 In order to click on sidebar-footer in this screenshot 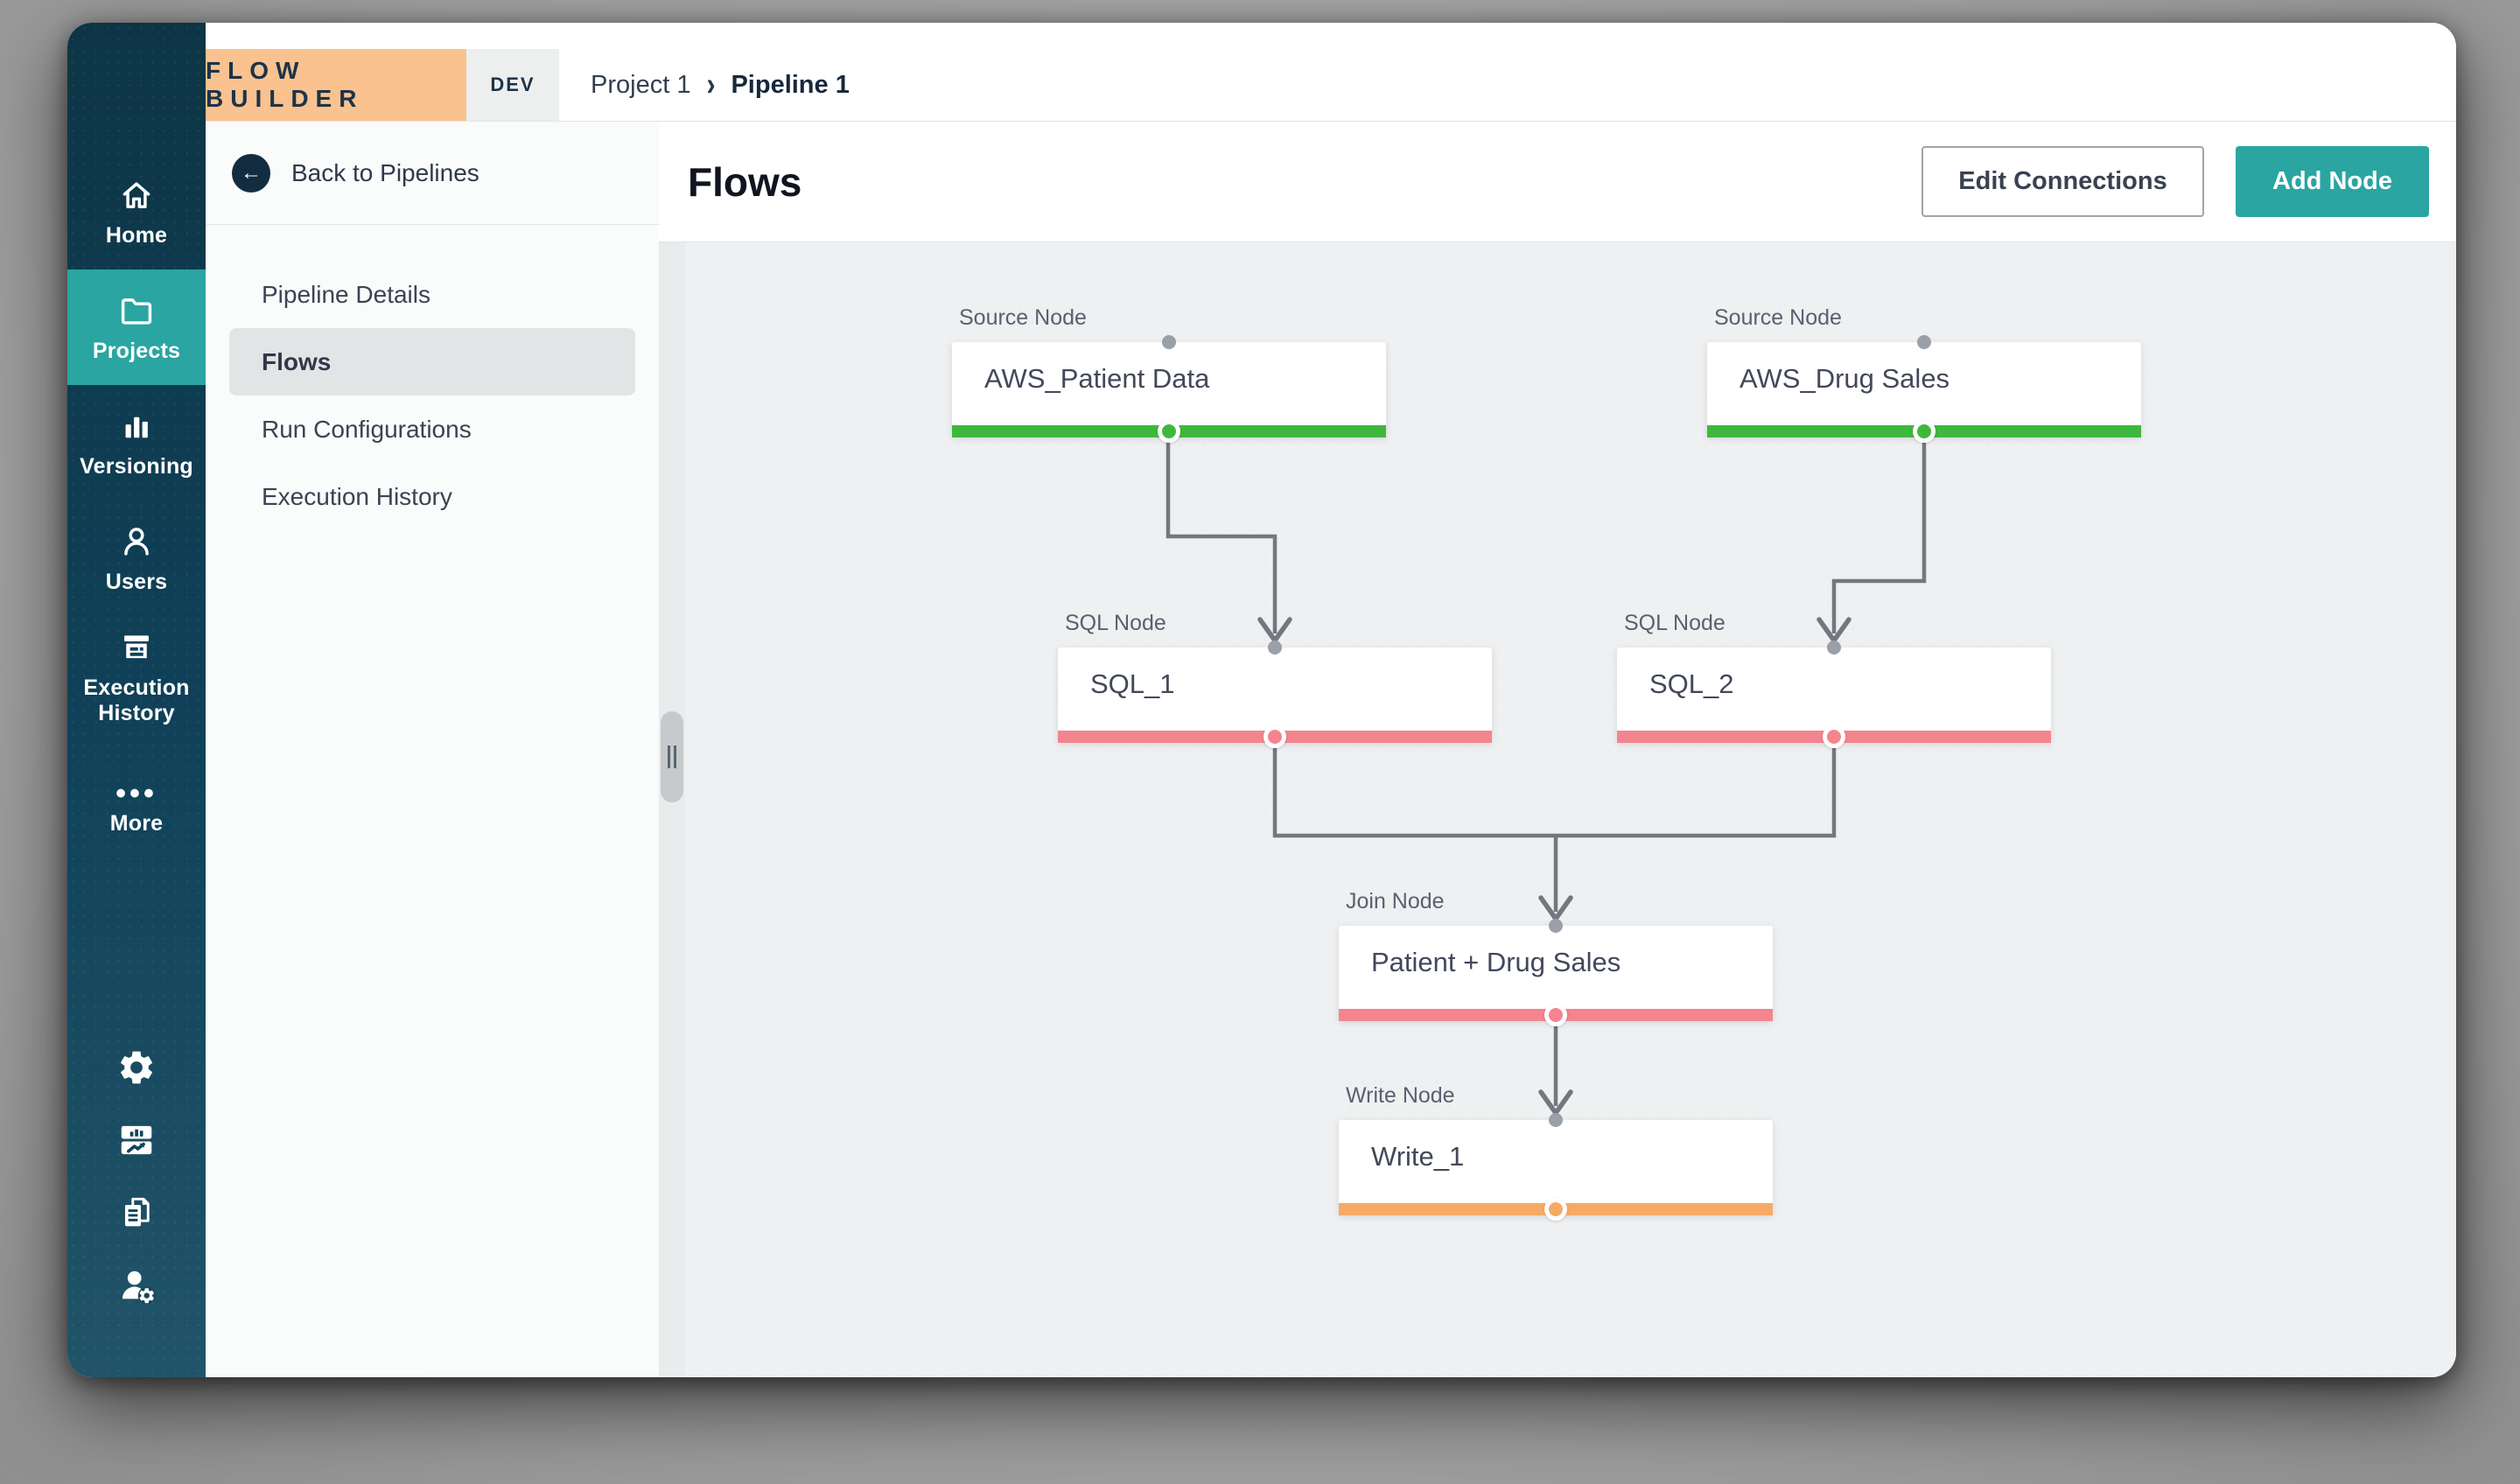, I will do `click(136, 1212)`.